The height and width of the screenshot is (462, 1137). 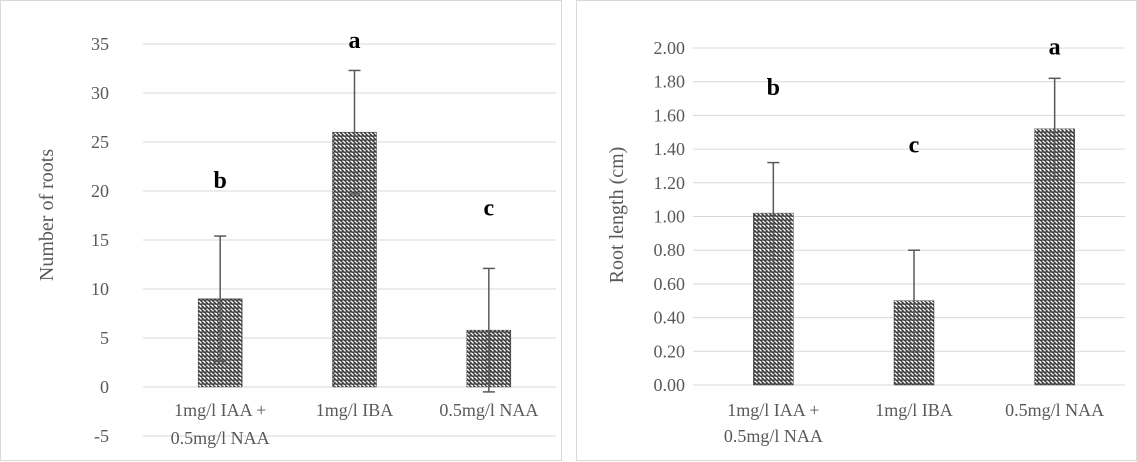 What do you see at coordinates (670, 217) in the screenshot?
I see `y-tick-label: 1.00` at bounding box center [670, 217].